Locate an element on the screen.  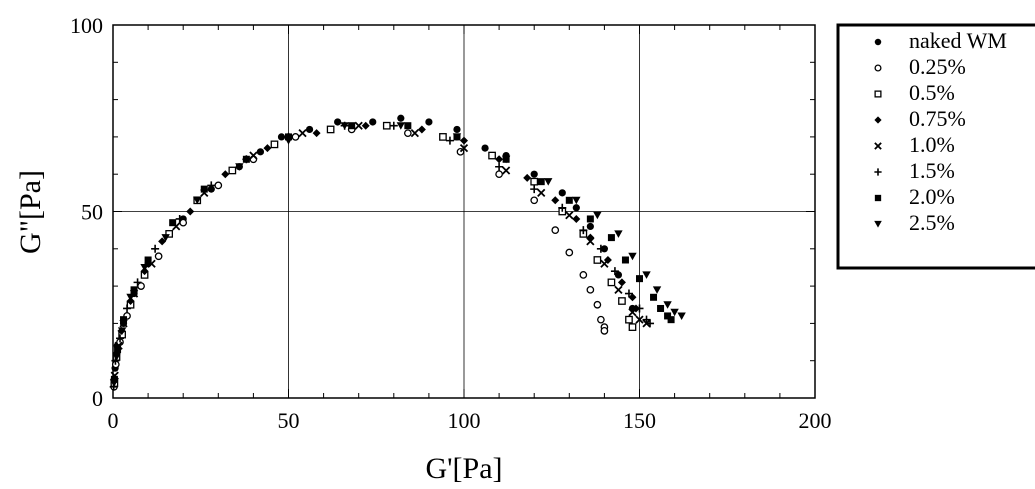
legend-label: naked WM is located at coordinates (958, 40).